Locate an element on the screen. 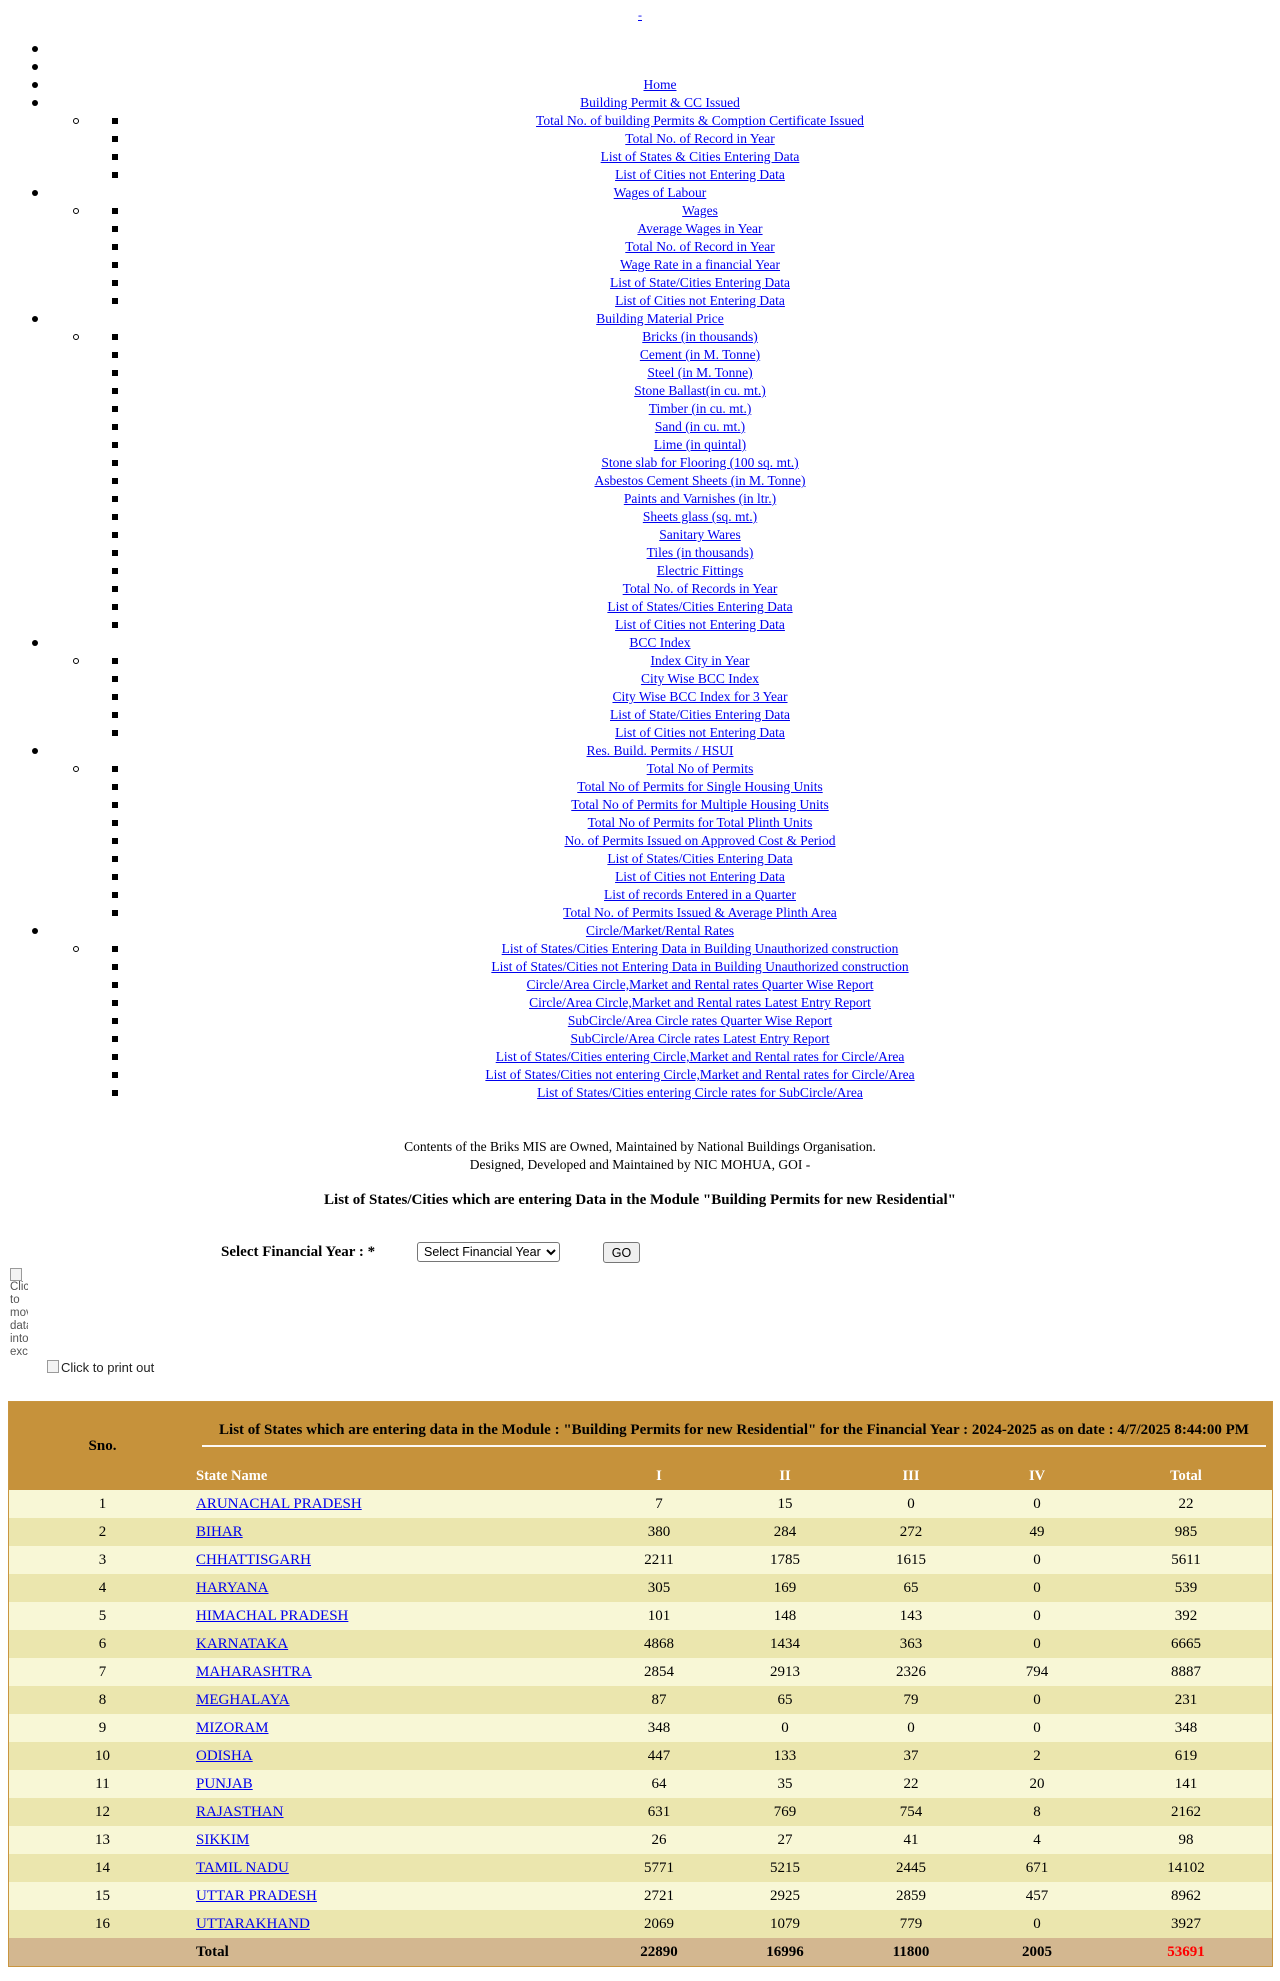 The height and width of the screenshot is (1981, 1280). export-excel-icon: Click to move data into excel is located at coordinates (19, 1321).